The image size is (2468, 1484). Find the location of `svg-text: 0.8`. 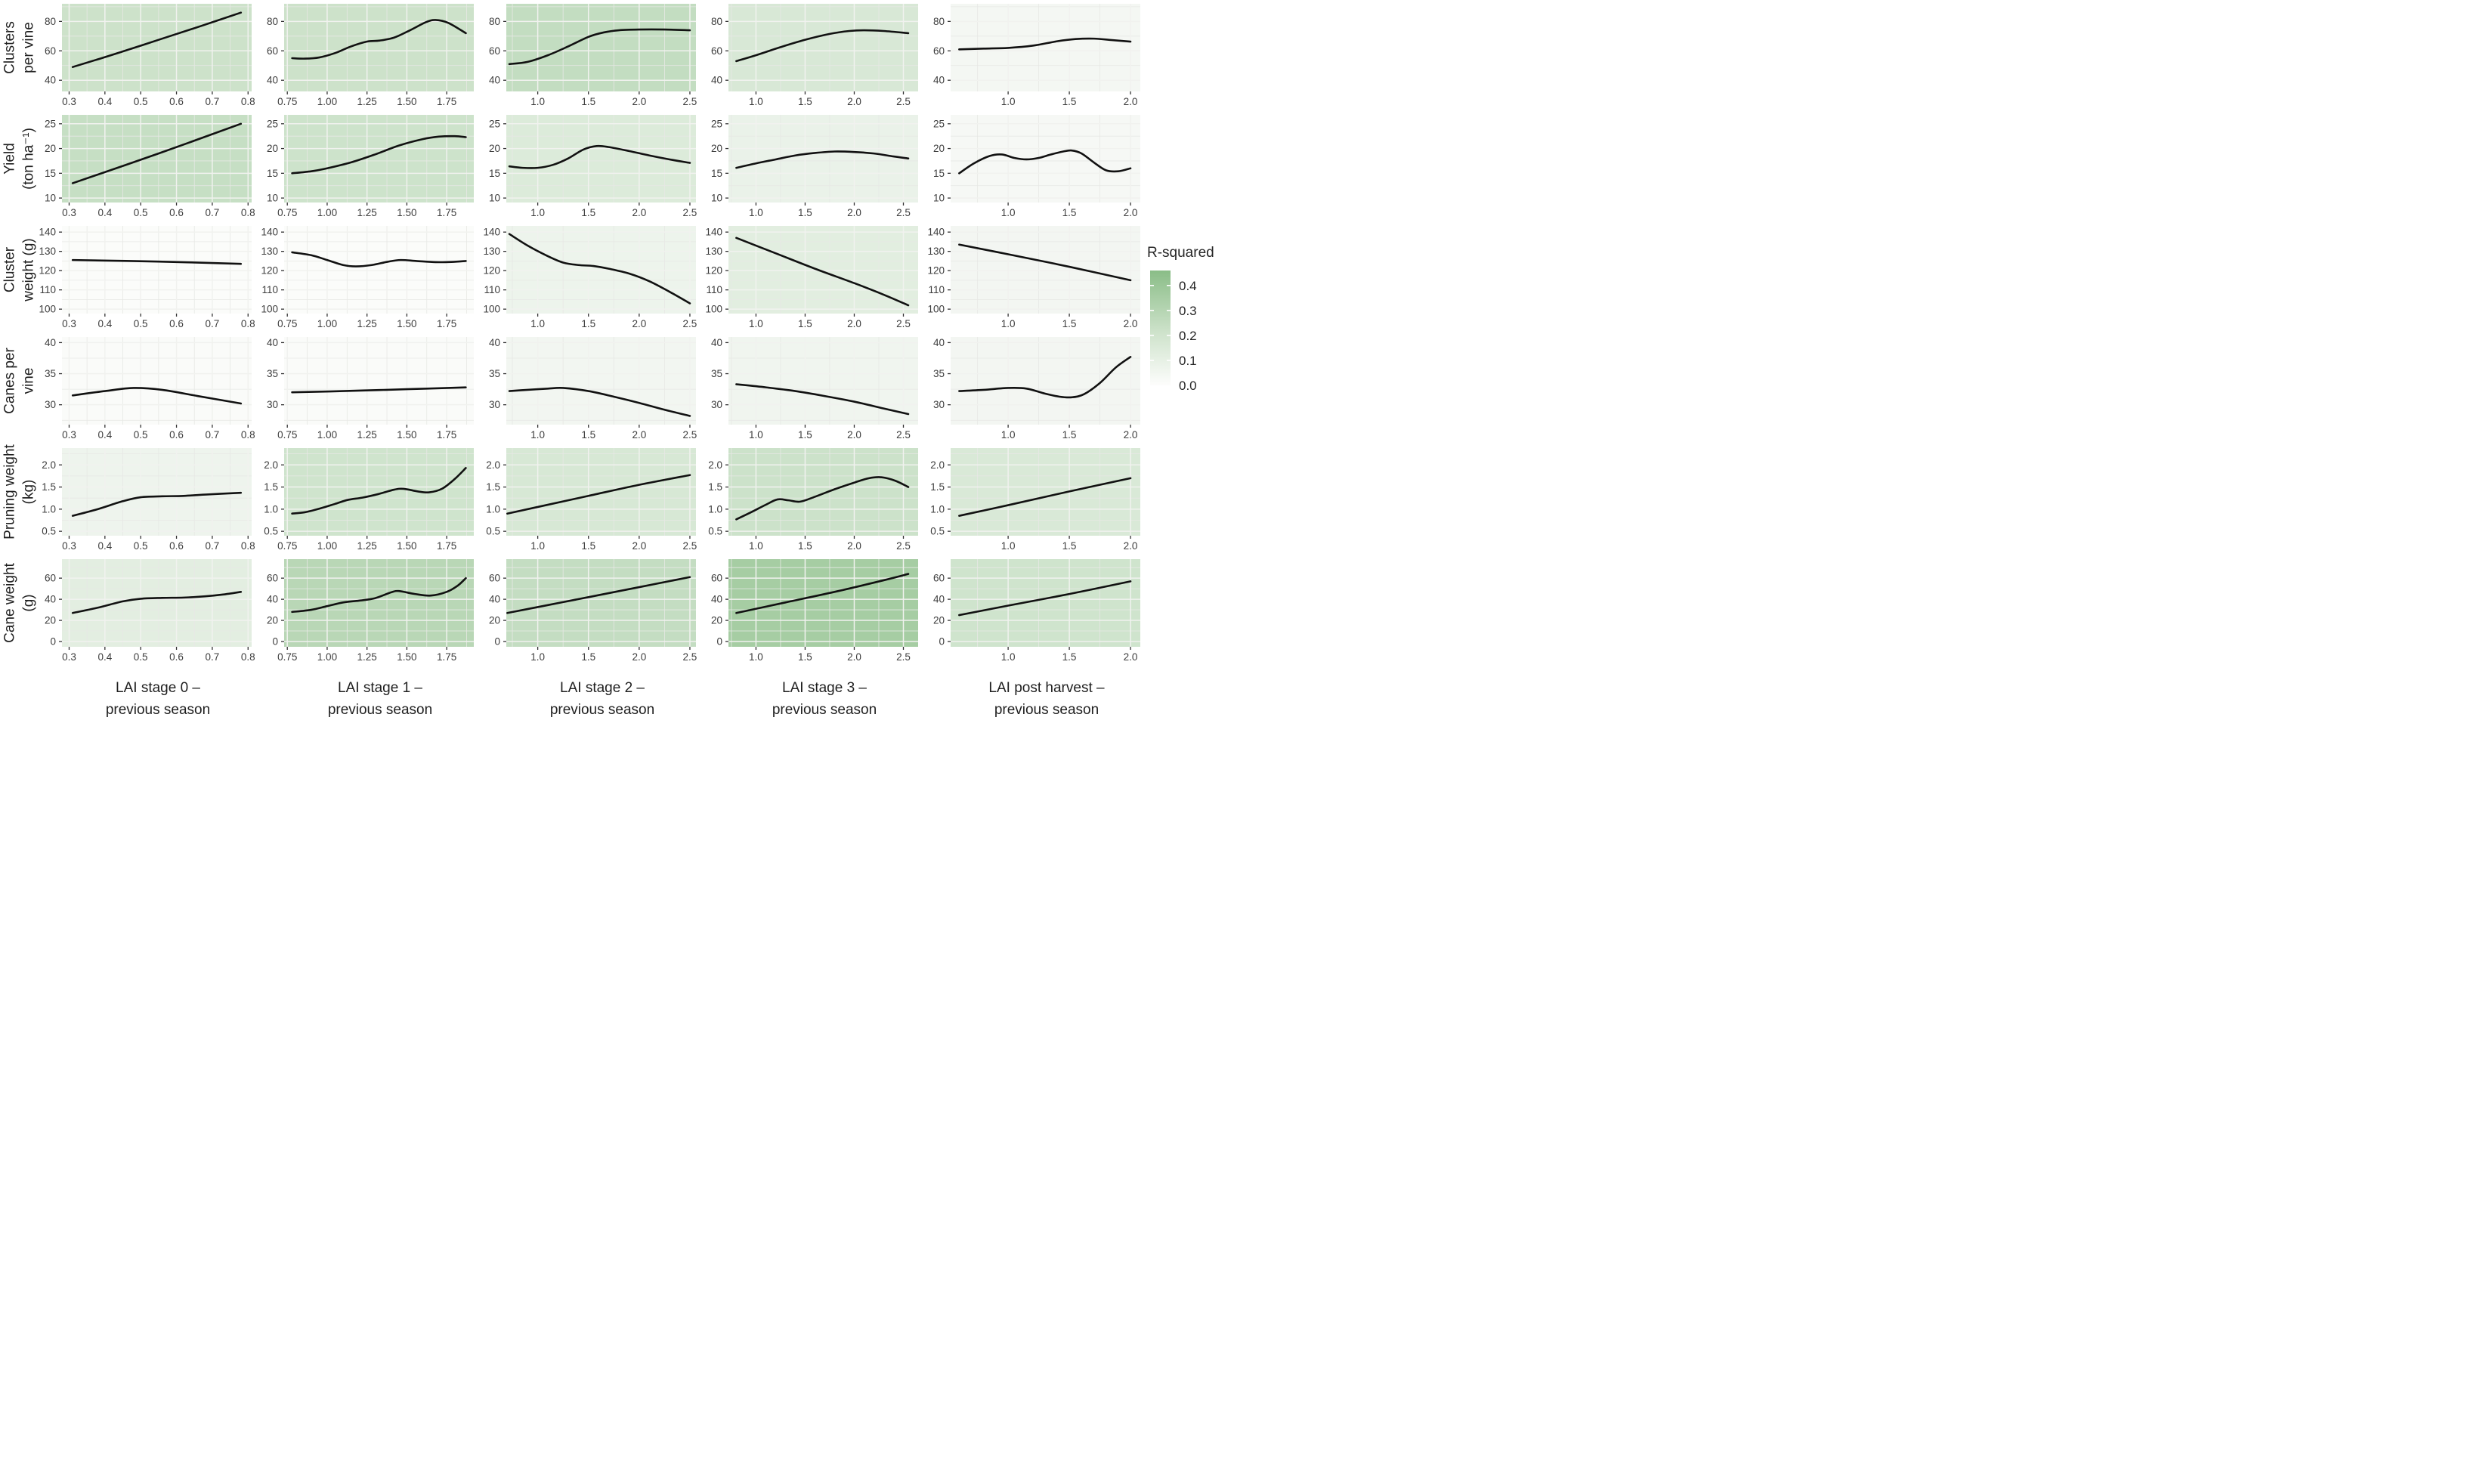

svg-text: 0.8 is located at coordinates (248, 657).